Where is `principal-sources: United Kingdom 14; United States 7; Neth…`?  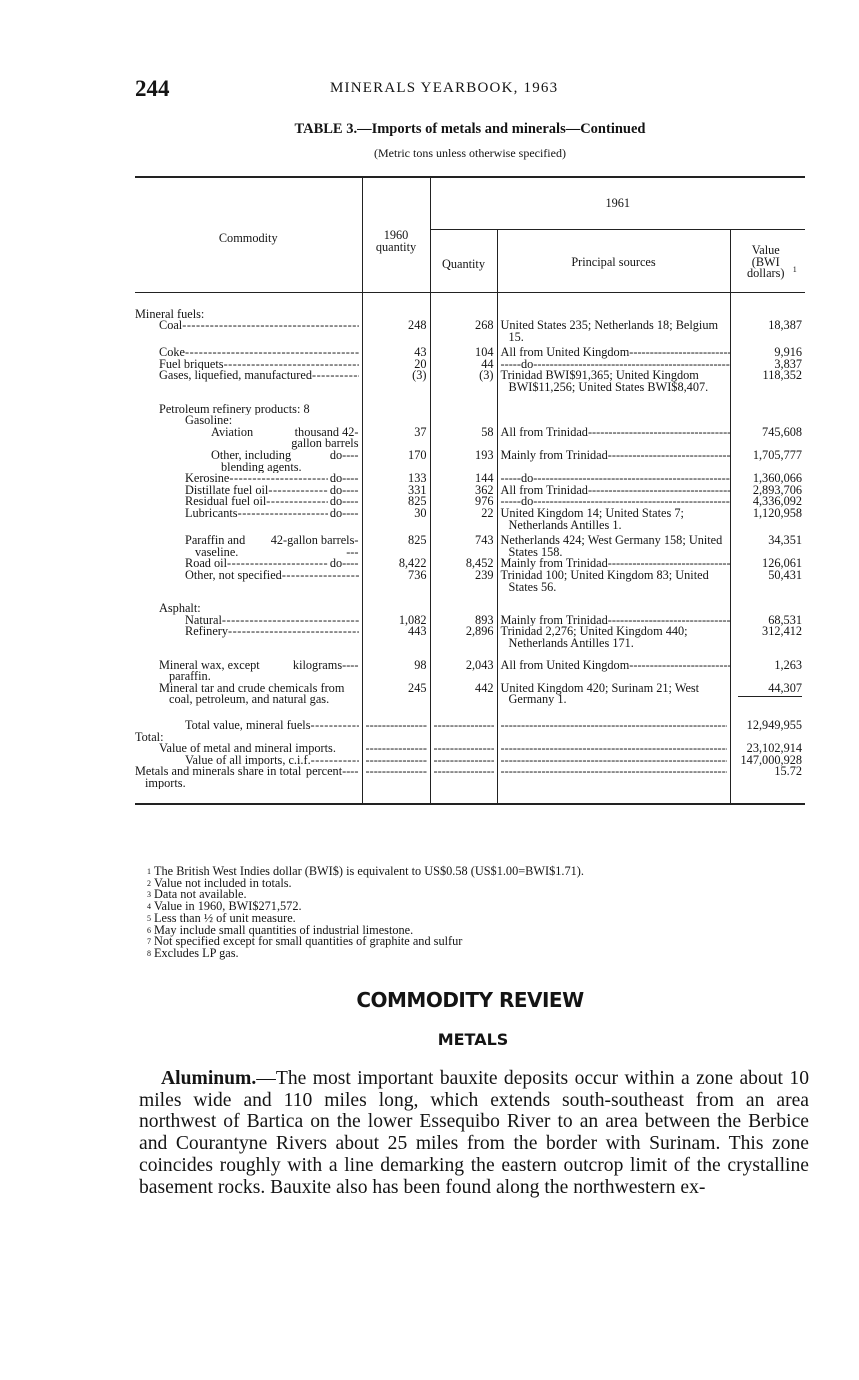 principal-sources: United Kingdom 14; United States 7; Neth… is located at coordinates (592, 520).